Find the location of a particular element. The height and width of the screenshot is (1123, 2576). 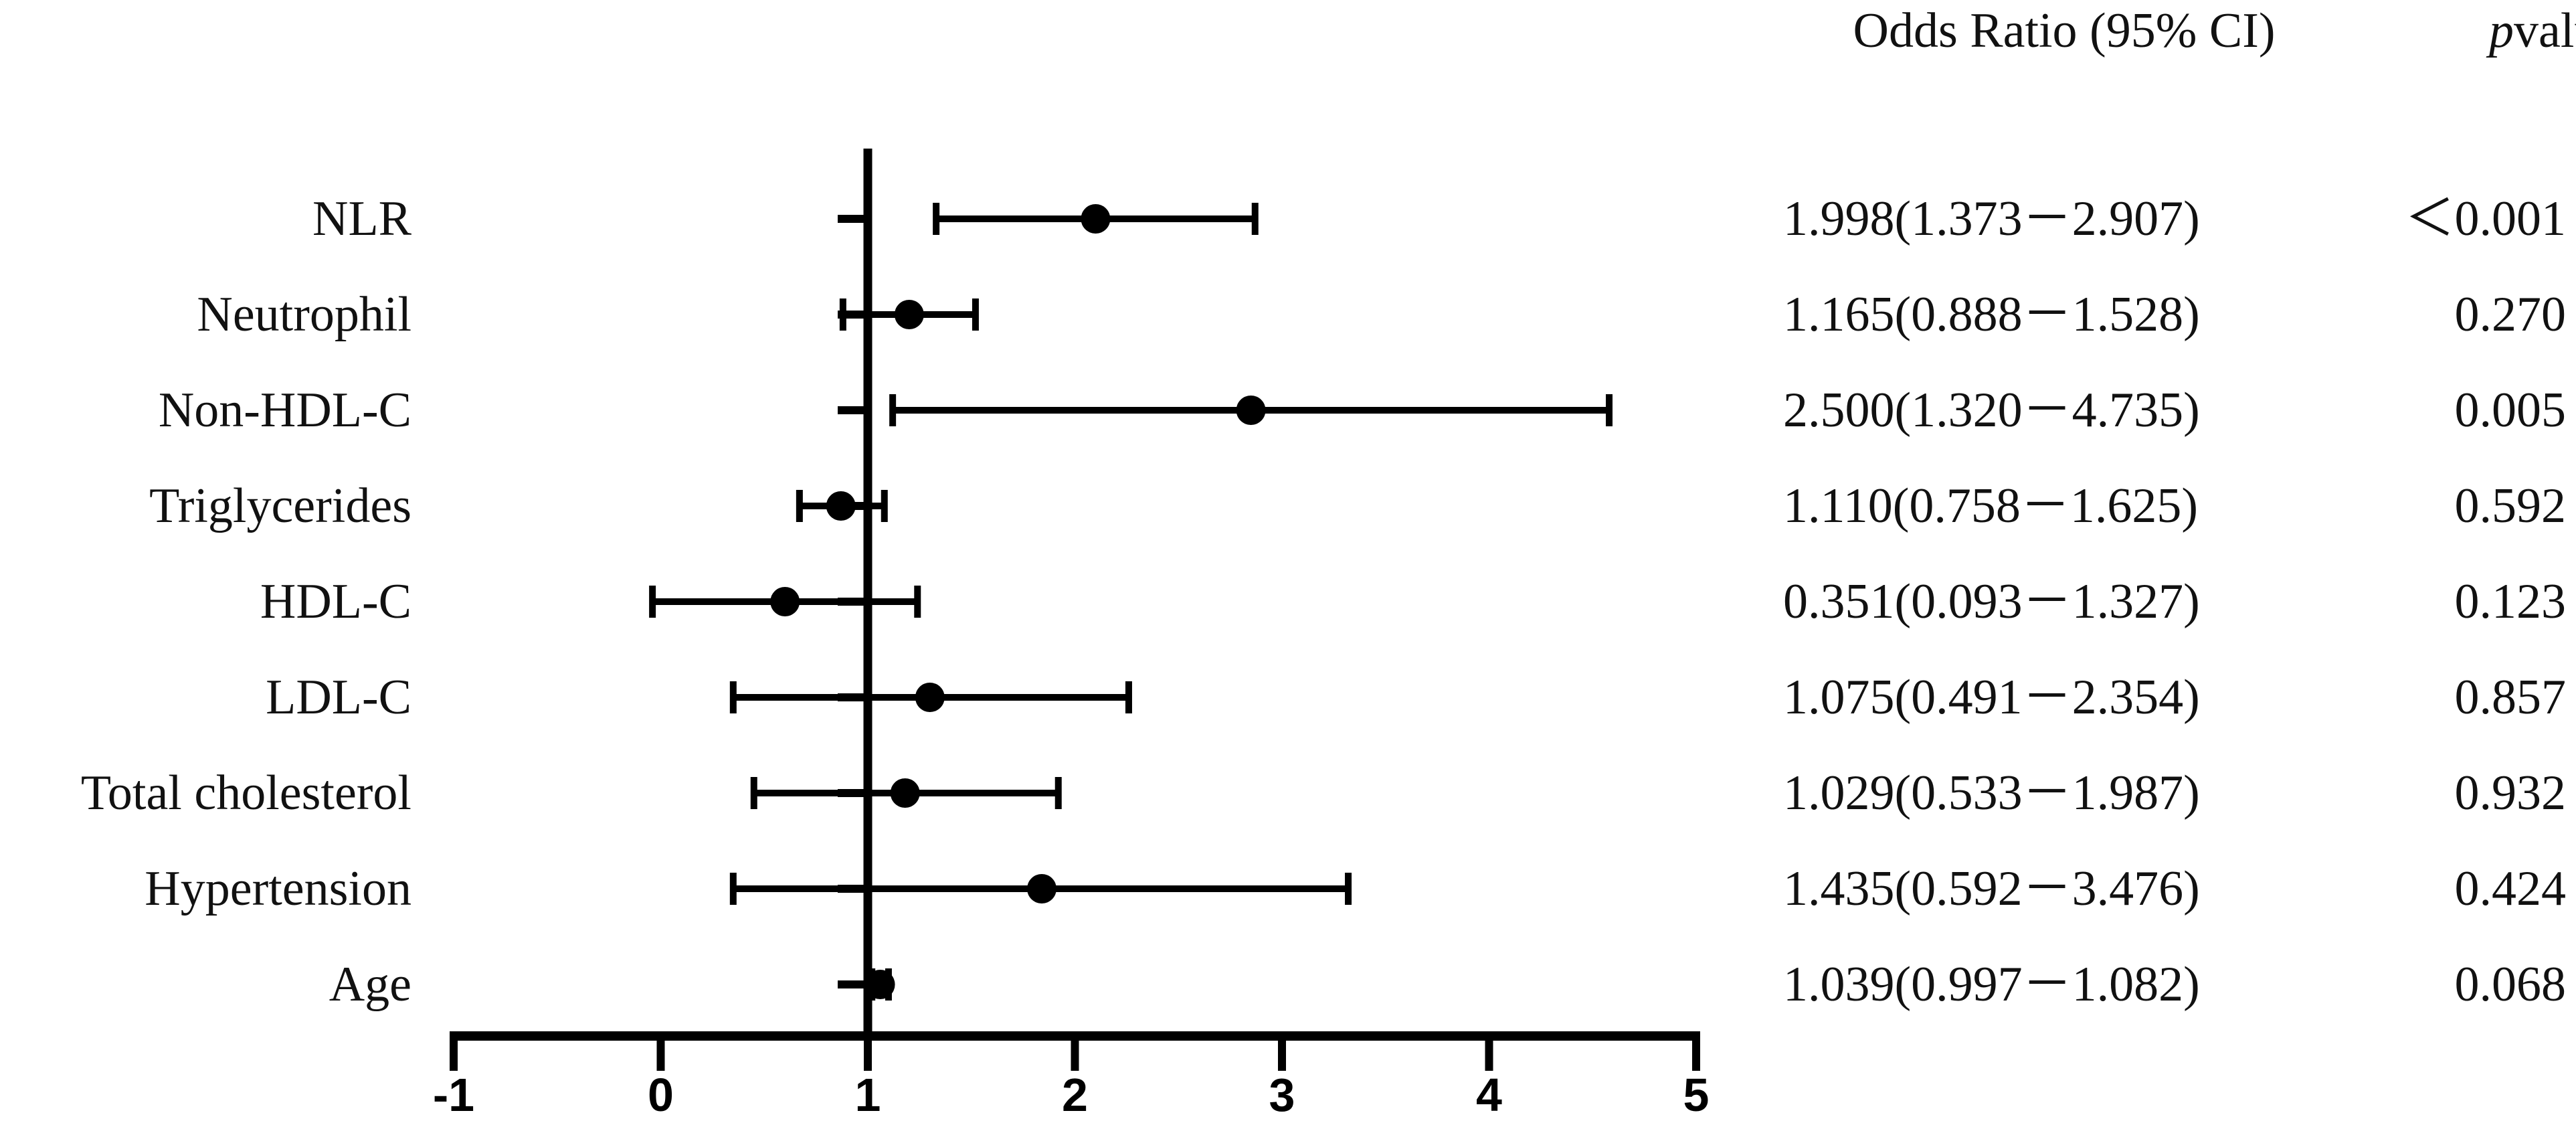

row-label: Hypertension is located at coordinates (278, 889).